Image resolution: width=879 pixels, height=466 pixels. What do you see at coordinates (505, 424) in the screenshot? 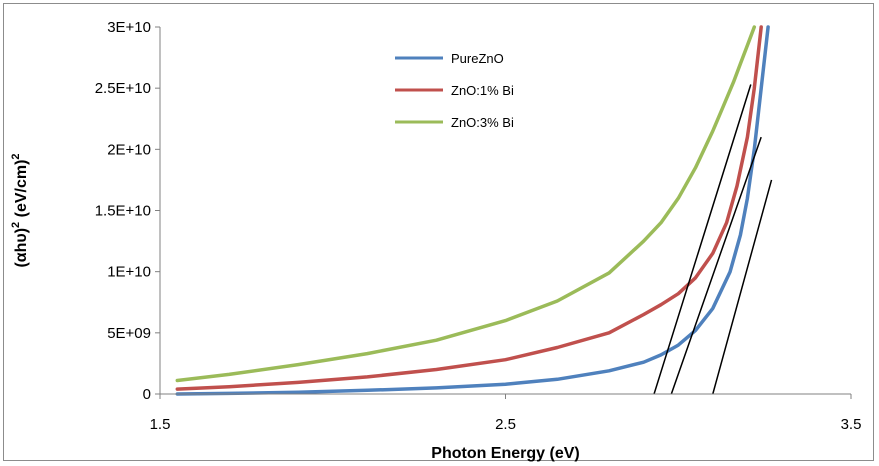
I see `x-tick-label: 2.5` at bounding box center [505, 424].